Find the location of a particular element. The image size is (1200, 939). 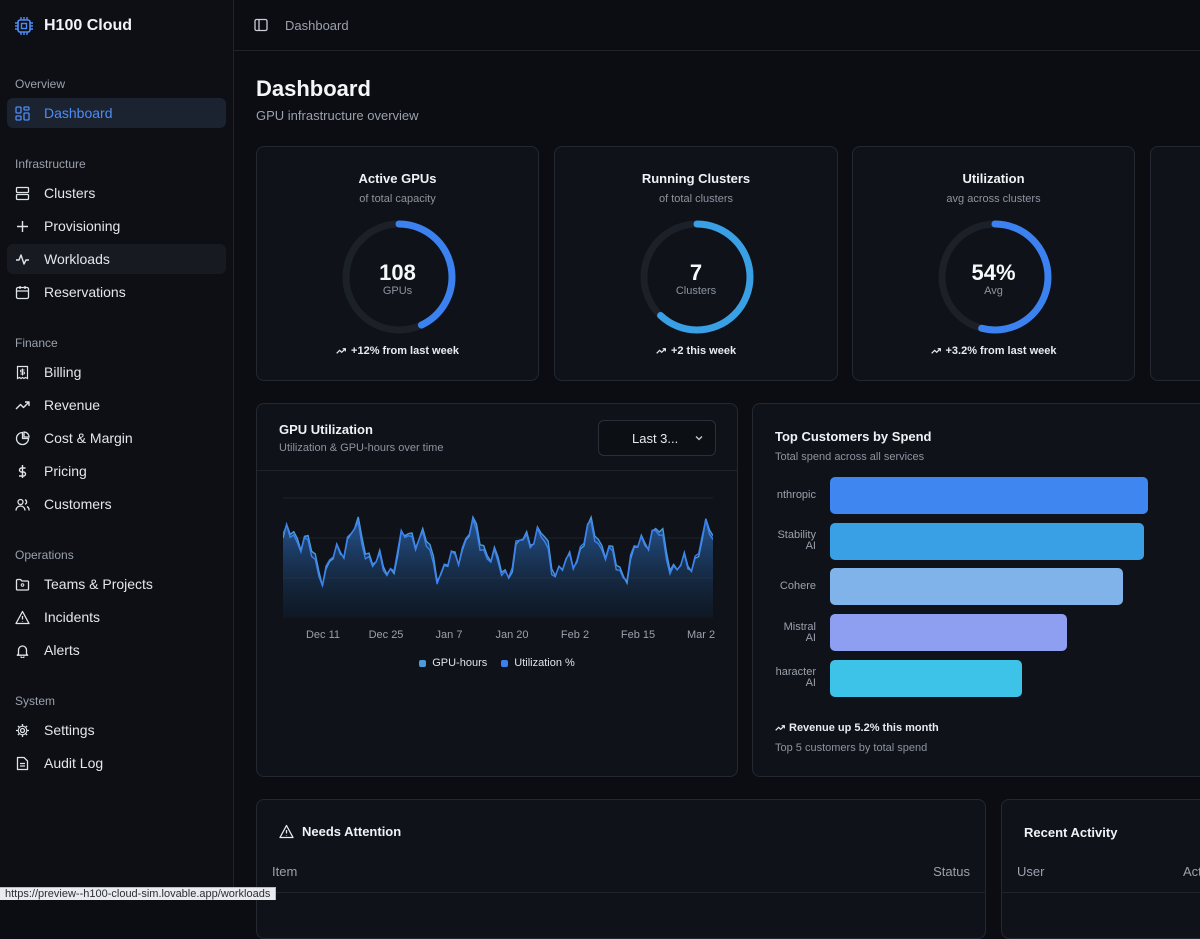

panel-subtitle: Total spend across all services is located at coordinates (850, 457).